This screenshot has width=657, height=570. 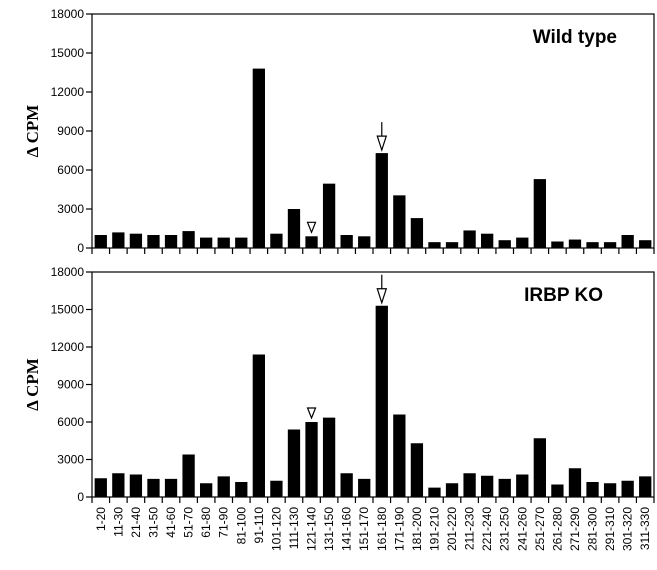 What do you see at coordinates (505, 529) in the screenshot?
I see `x-tick-label: 231-250` at bounding box center [505, 529].